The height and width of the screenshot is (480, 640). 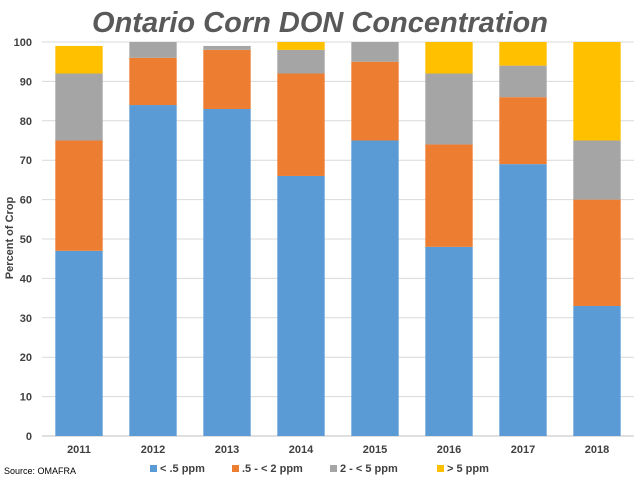 I want to click on x-tick-label: 2015, so click(x=375, y=450).